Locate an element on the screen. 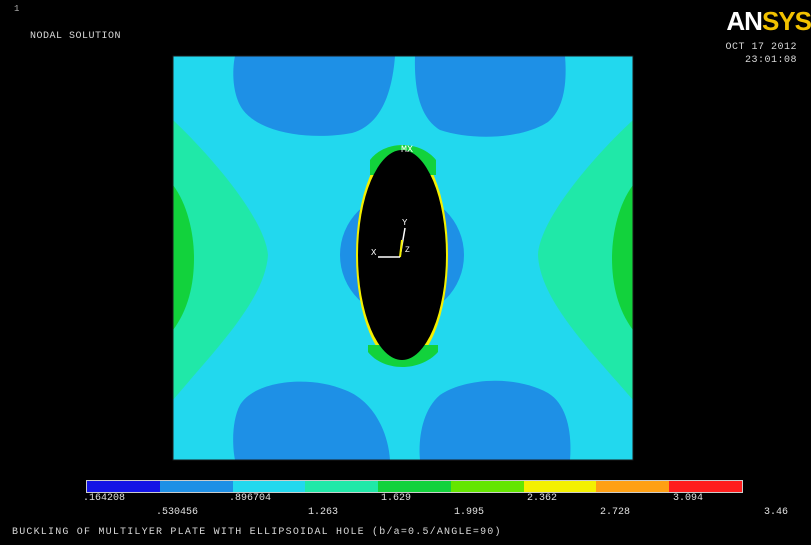  ansys-logo: ANSYS is located at coordinates (768, 21).